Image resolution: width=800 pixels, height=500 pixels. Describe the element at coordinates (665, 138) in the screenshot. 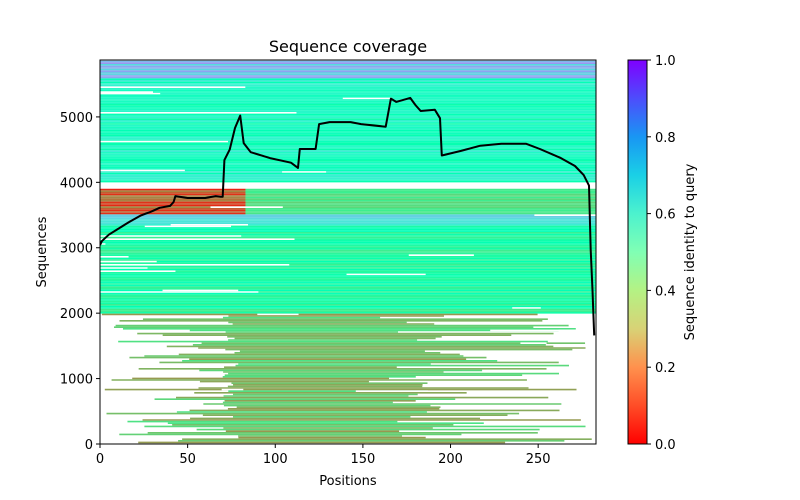

I see `colorbar-tick-label: 0.8` at that location.